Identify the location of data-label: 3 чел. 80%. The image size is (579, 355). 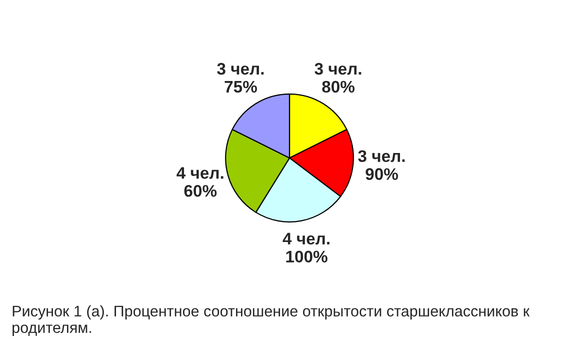
(338, 77).